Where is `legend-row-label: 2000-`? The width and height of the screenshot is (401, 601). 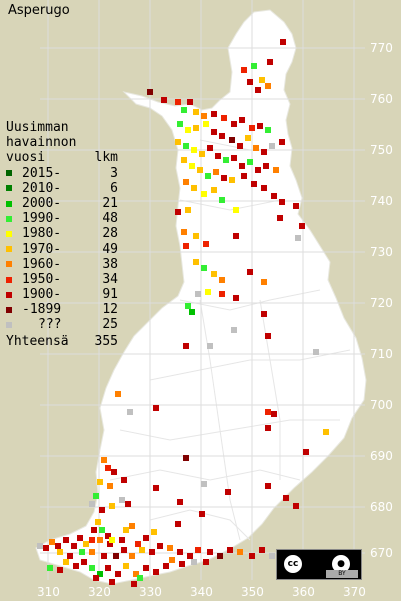
legend-row-label: 2000- is located at coordinates (42, 203).